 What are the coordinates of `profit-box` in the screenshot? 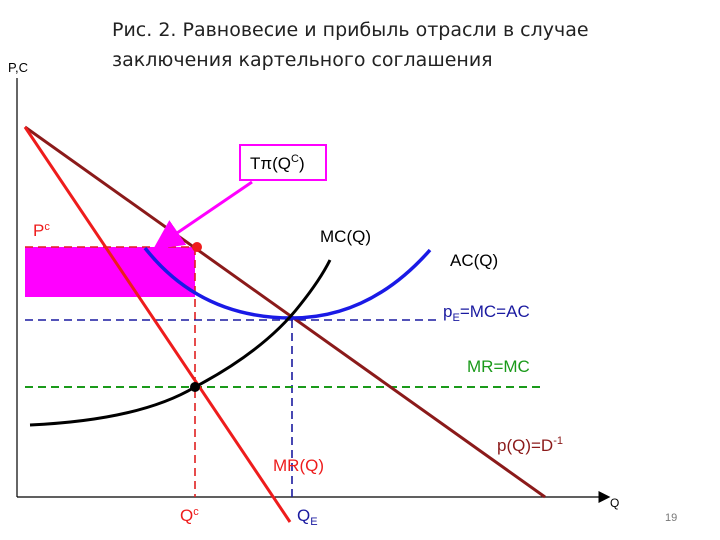 It's located at (283, 162).